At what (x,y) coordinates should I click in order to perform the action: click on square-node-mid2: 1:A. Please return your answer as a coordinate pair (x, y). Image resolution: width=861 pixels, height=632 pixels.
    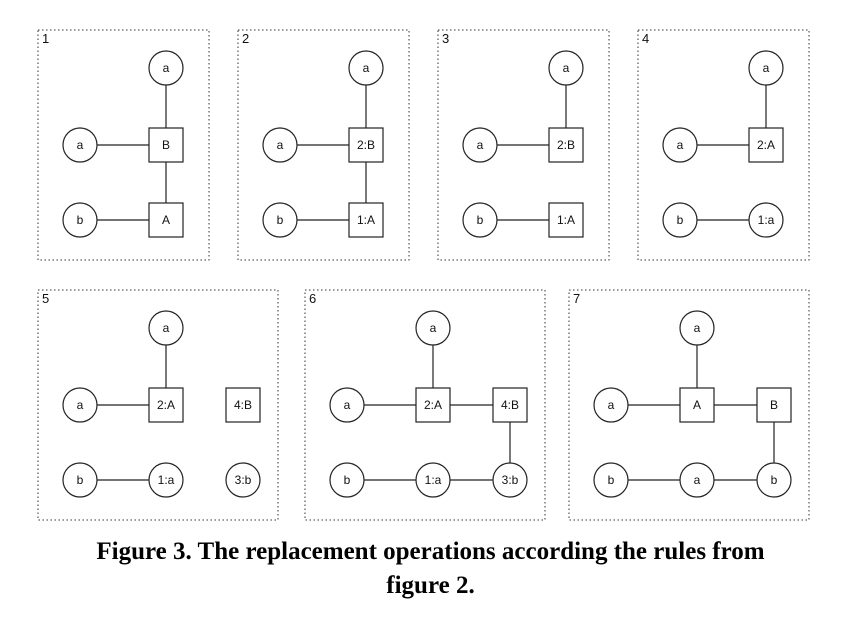
    Looking at the image, I should click on (566, 220).